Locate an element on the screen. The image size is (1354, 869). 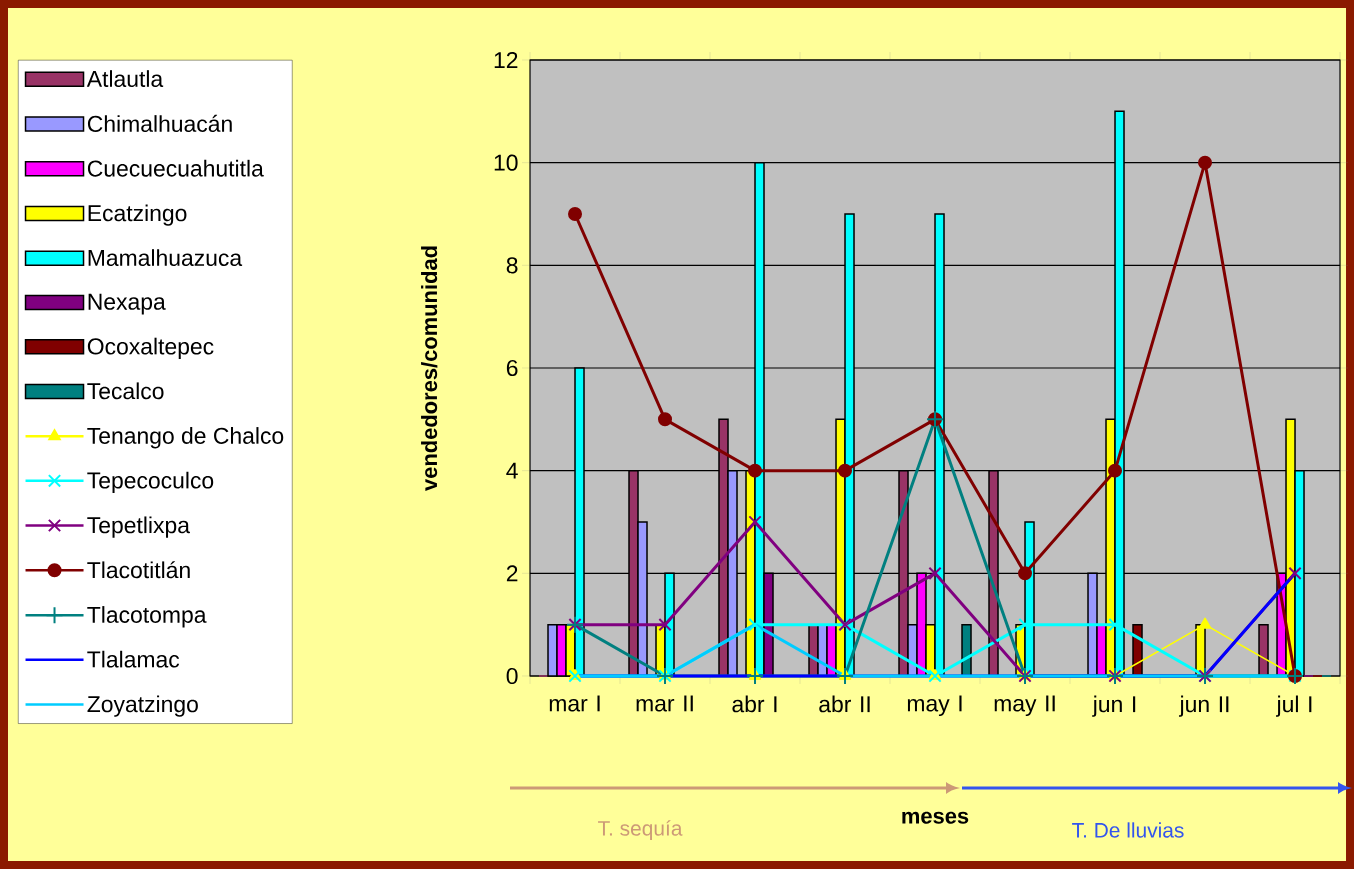
x-tick-label: abr II is located at coordinates (844, 704).